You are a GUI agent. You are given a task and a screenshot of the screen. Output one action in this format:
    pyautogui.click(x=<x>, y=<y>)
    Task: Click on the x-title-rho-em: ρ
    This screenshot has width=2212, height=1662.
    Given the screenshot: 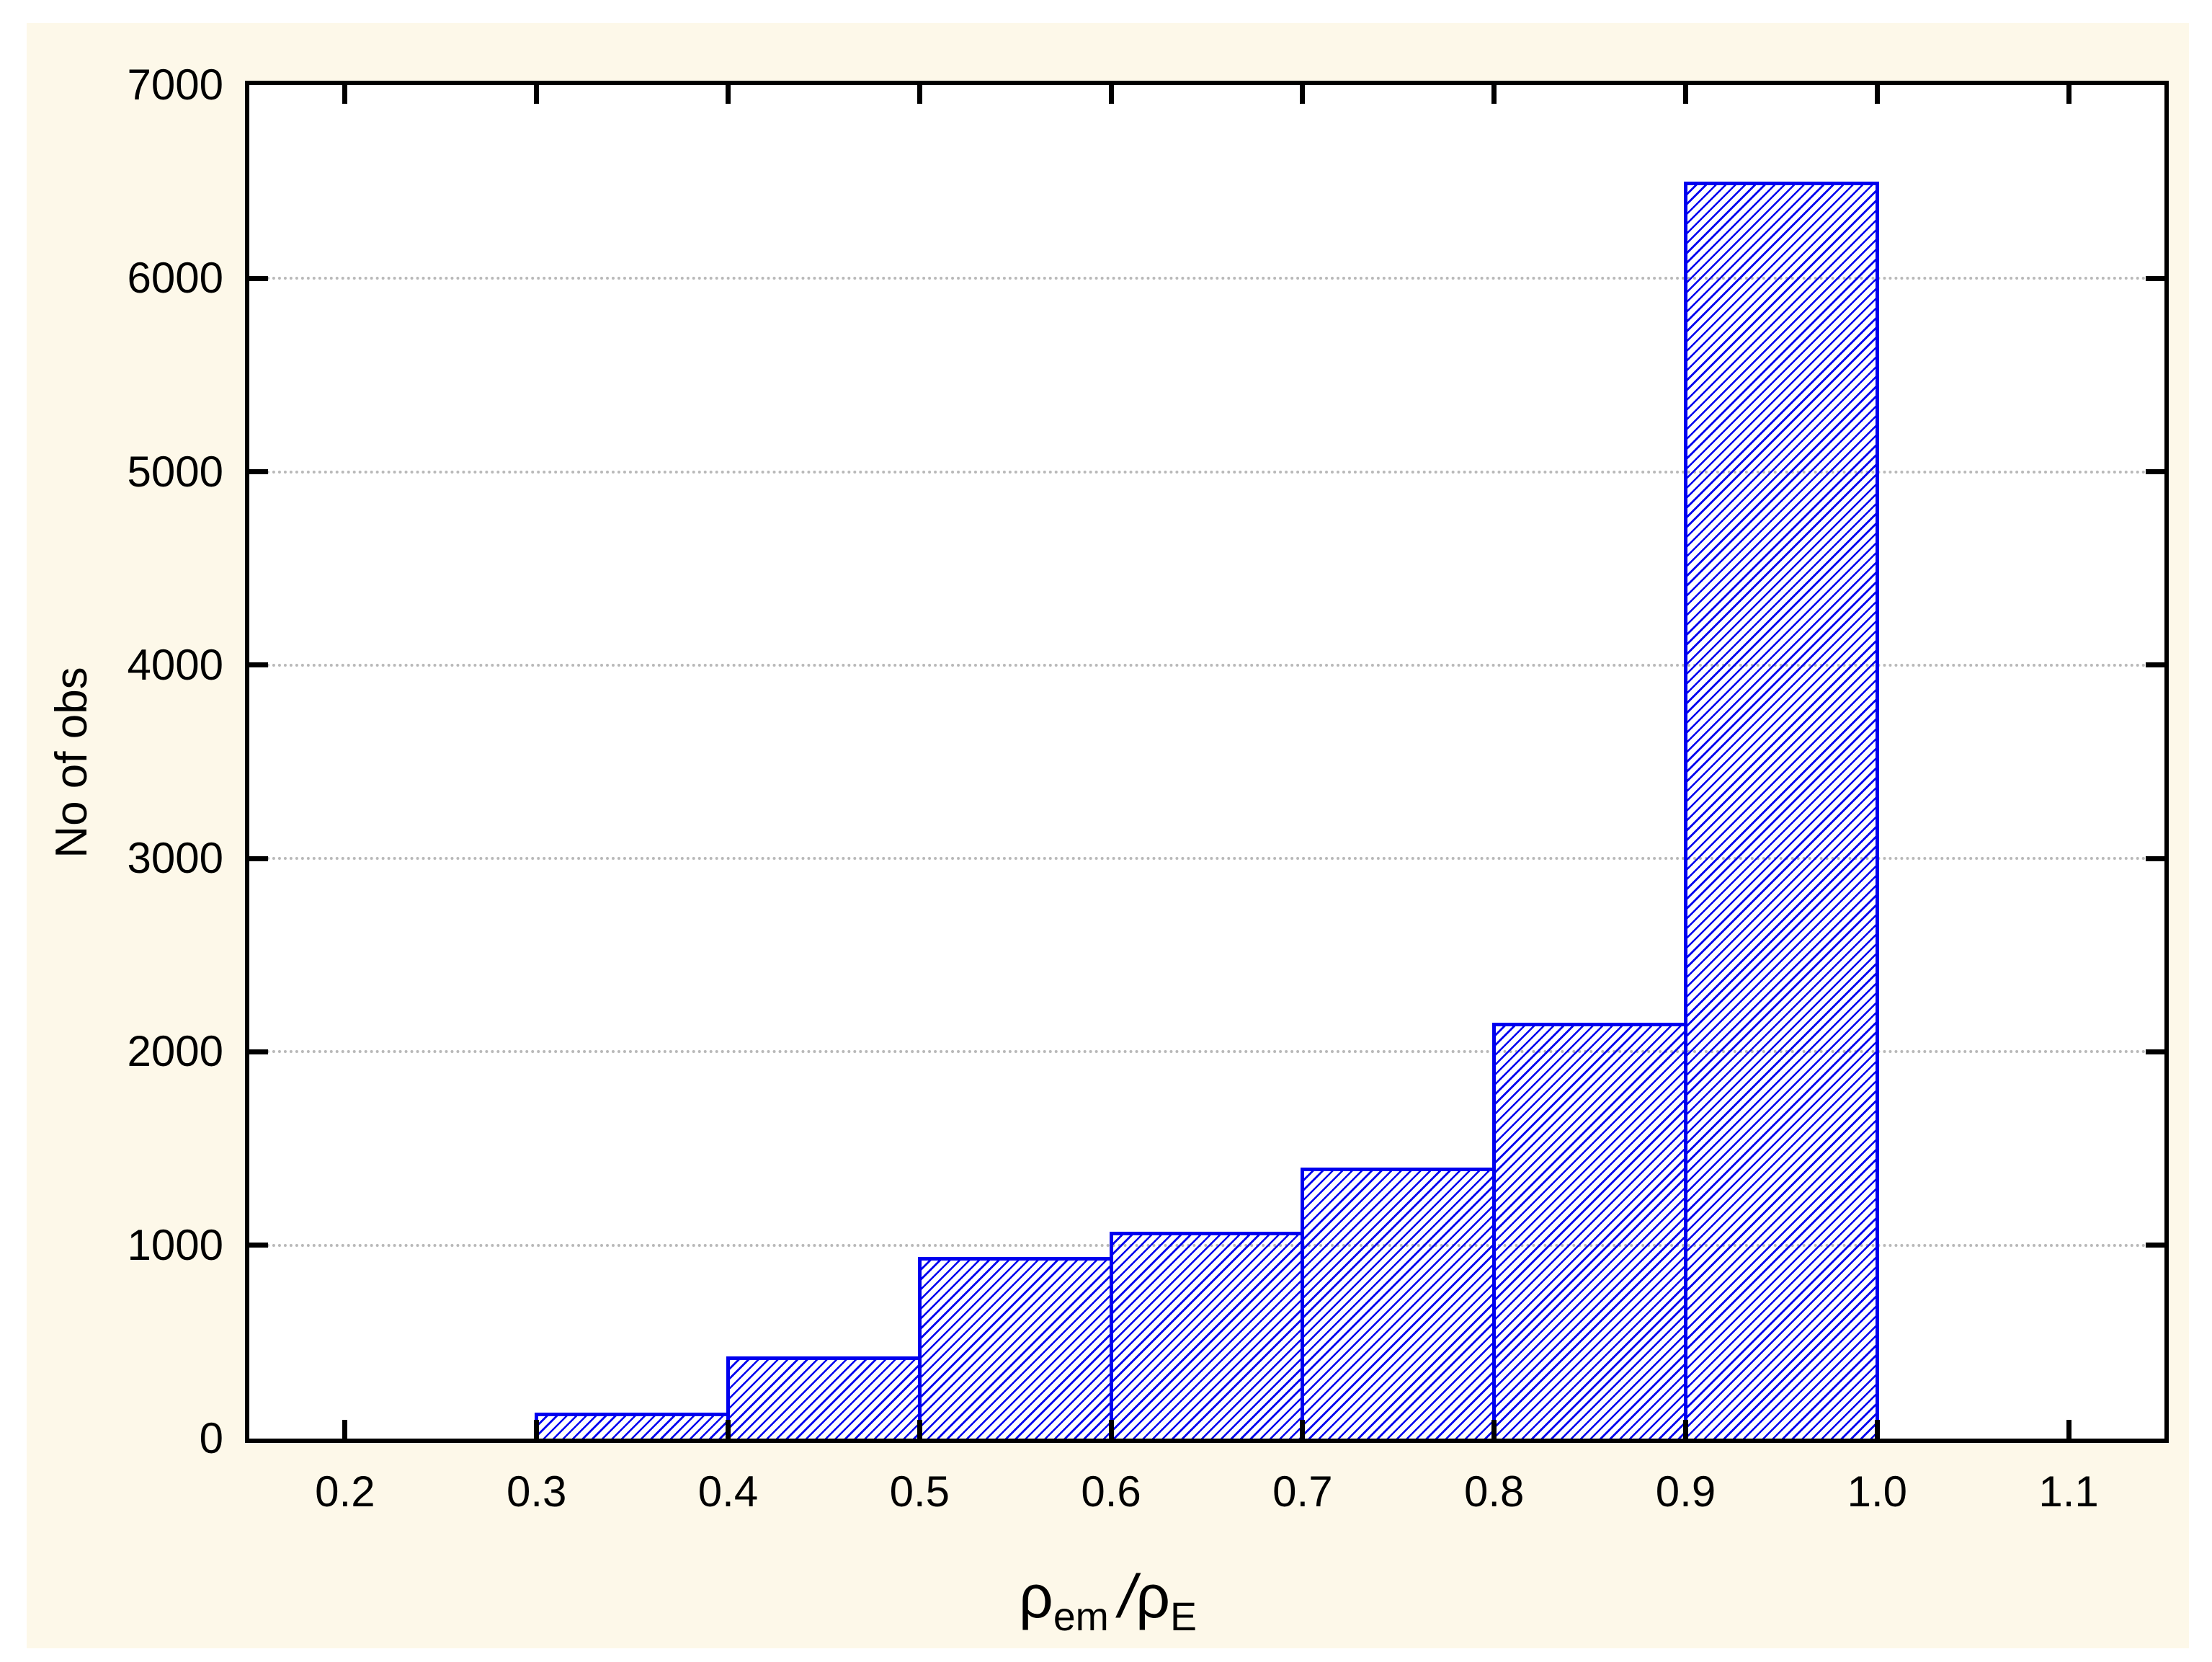 What is the action you would take?
    pyautogui.click(x=1036, y=1596)
    